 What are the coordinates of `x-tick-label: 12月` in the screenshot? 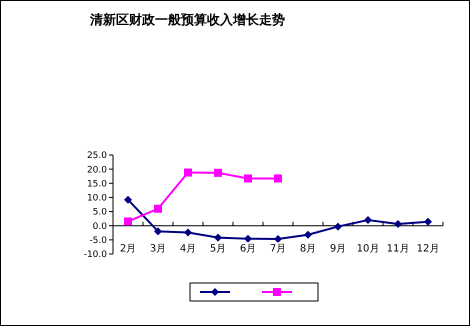 It's located at (428, 249).